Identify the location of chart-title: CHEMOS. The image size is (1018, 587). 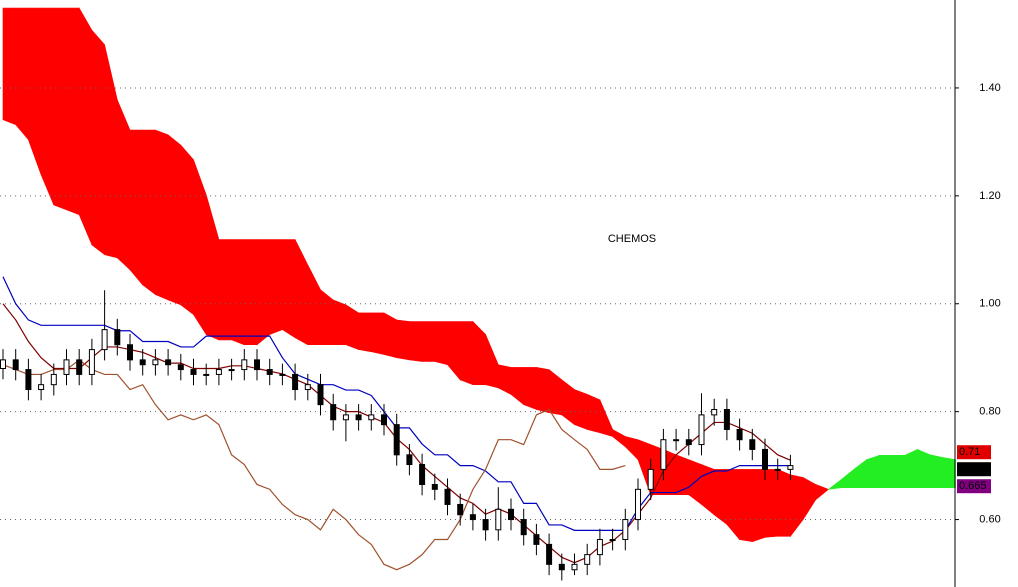
(632, 239).